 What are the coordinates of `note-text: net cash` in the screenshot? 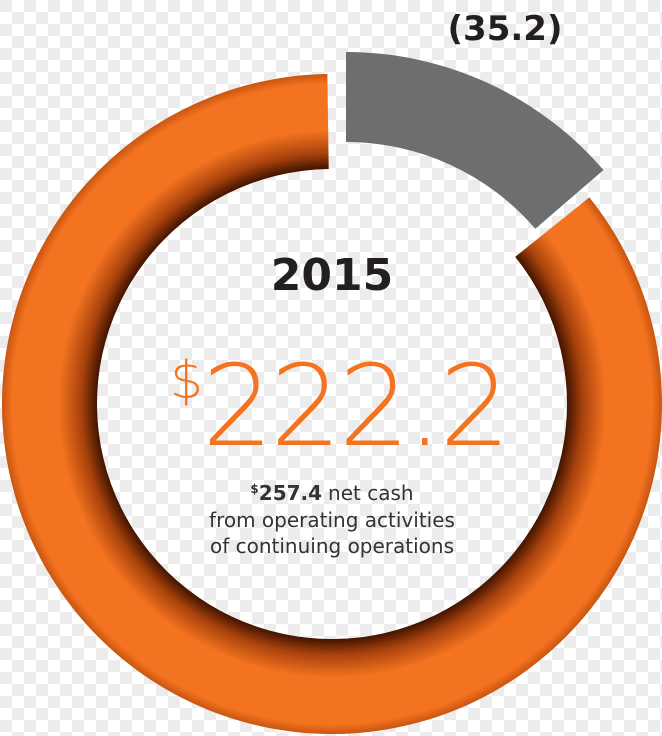 It's located at (371, 493).